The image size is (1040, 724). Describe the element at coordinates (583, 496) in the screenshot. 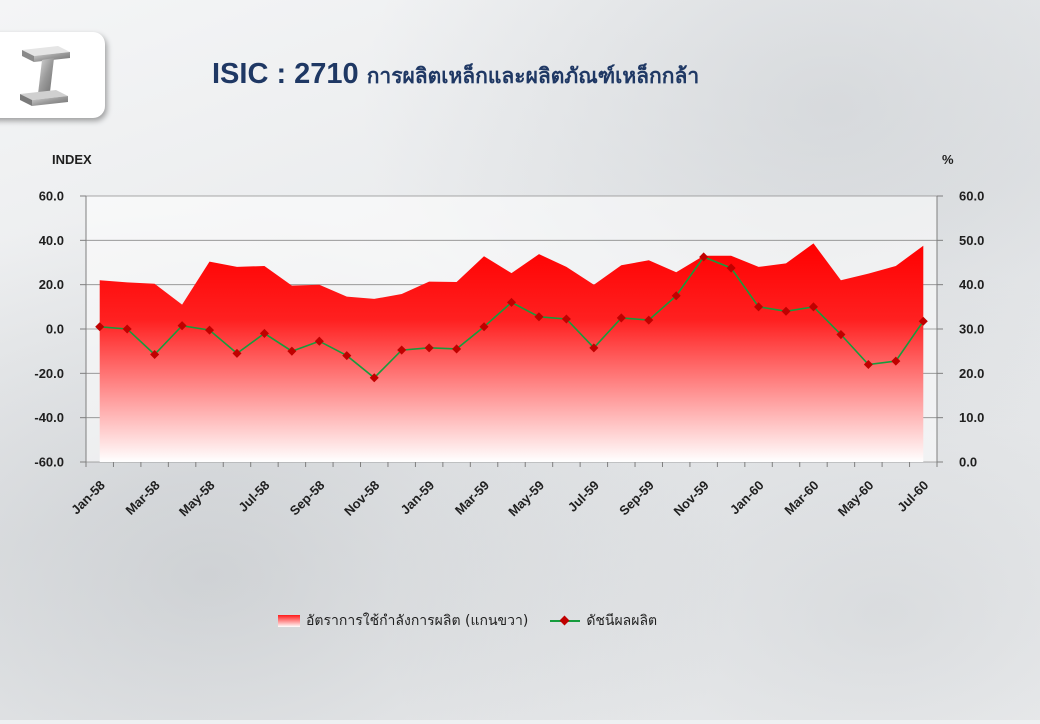

I see `x-tick-label: Jul-59` at that location.